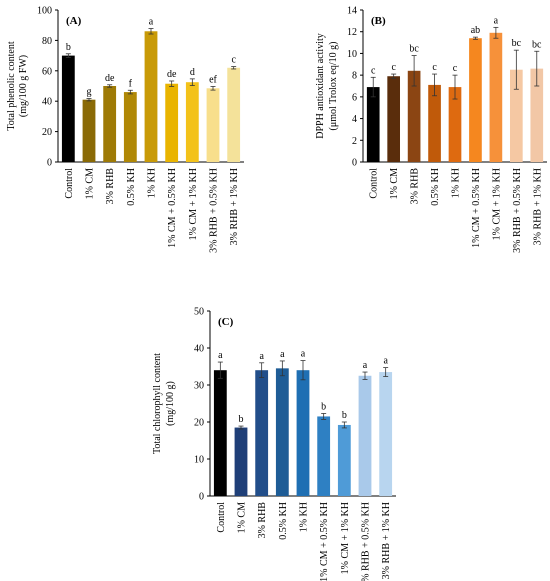 The width and height of the screenshot is (550, 581). Describe the element at coordinates (199, 386) in the screenshot. I see `y-tick-label: 30` at that location.